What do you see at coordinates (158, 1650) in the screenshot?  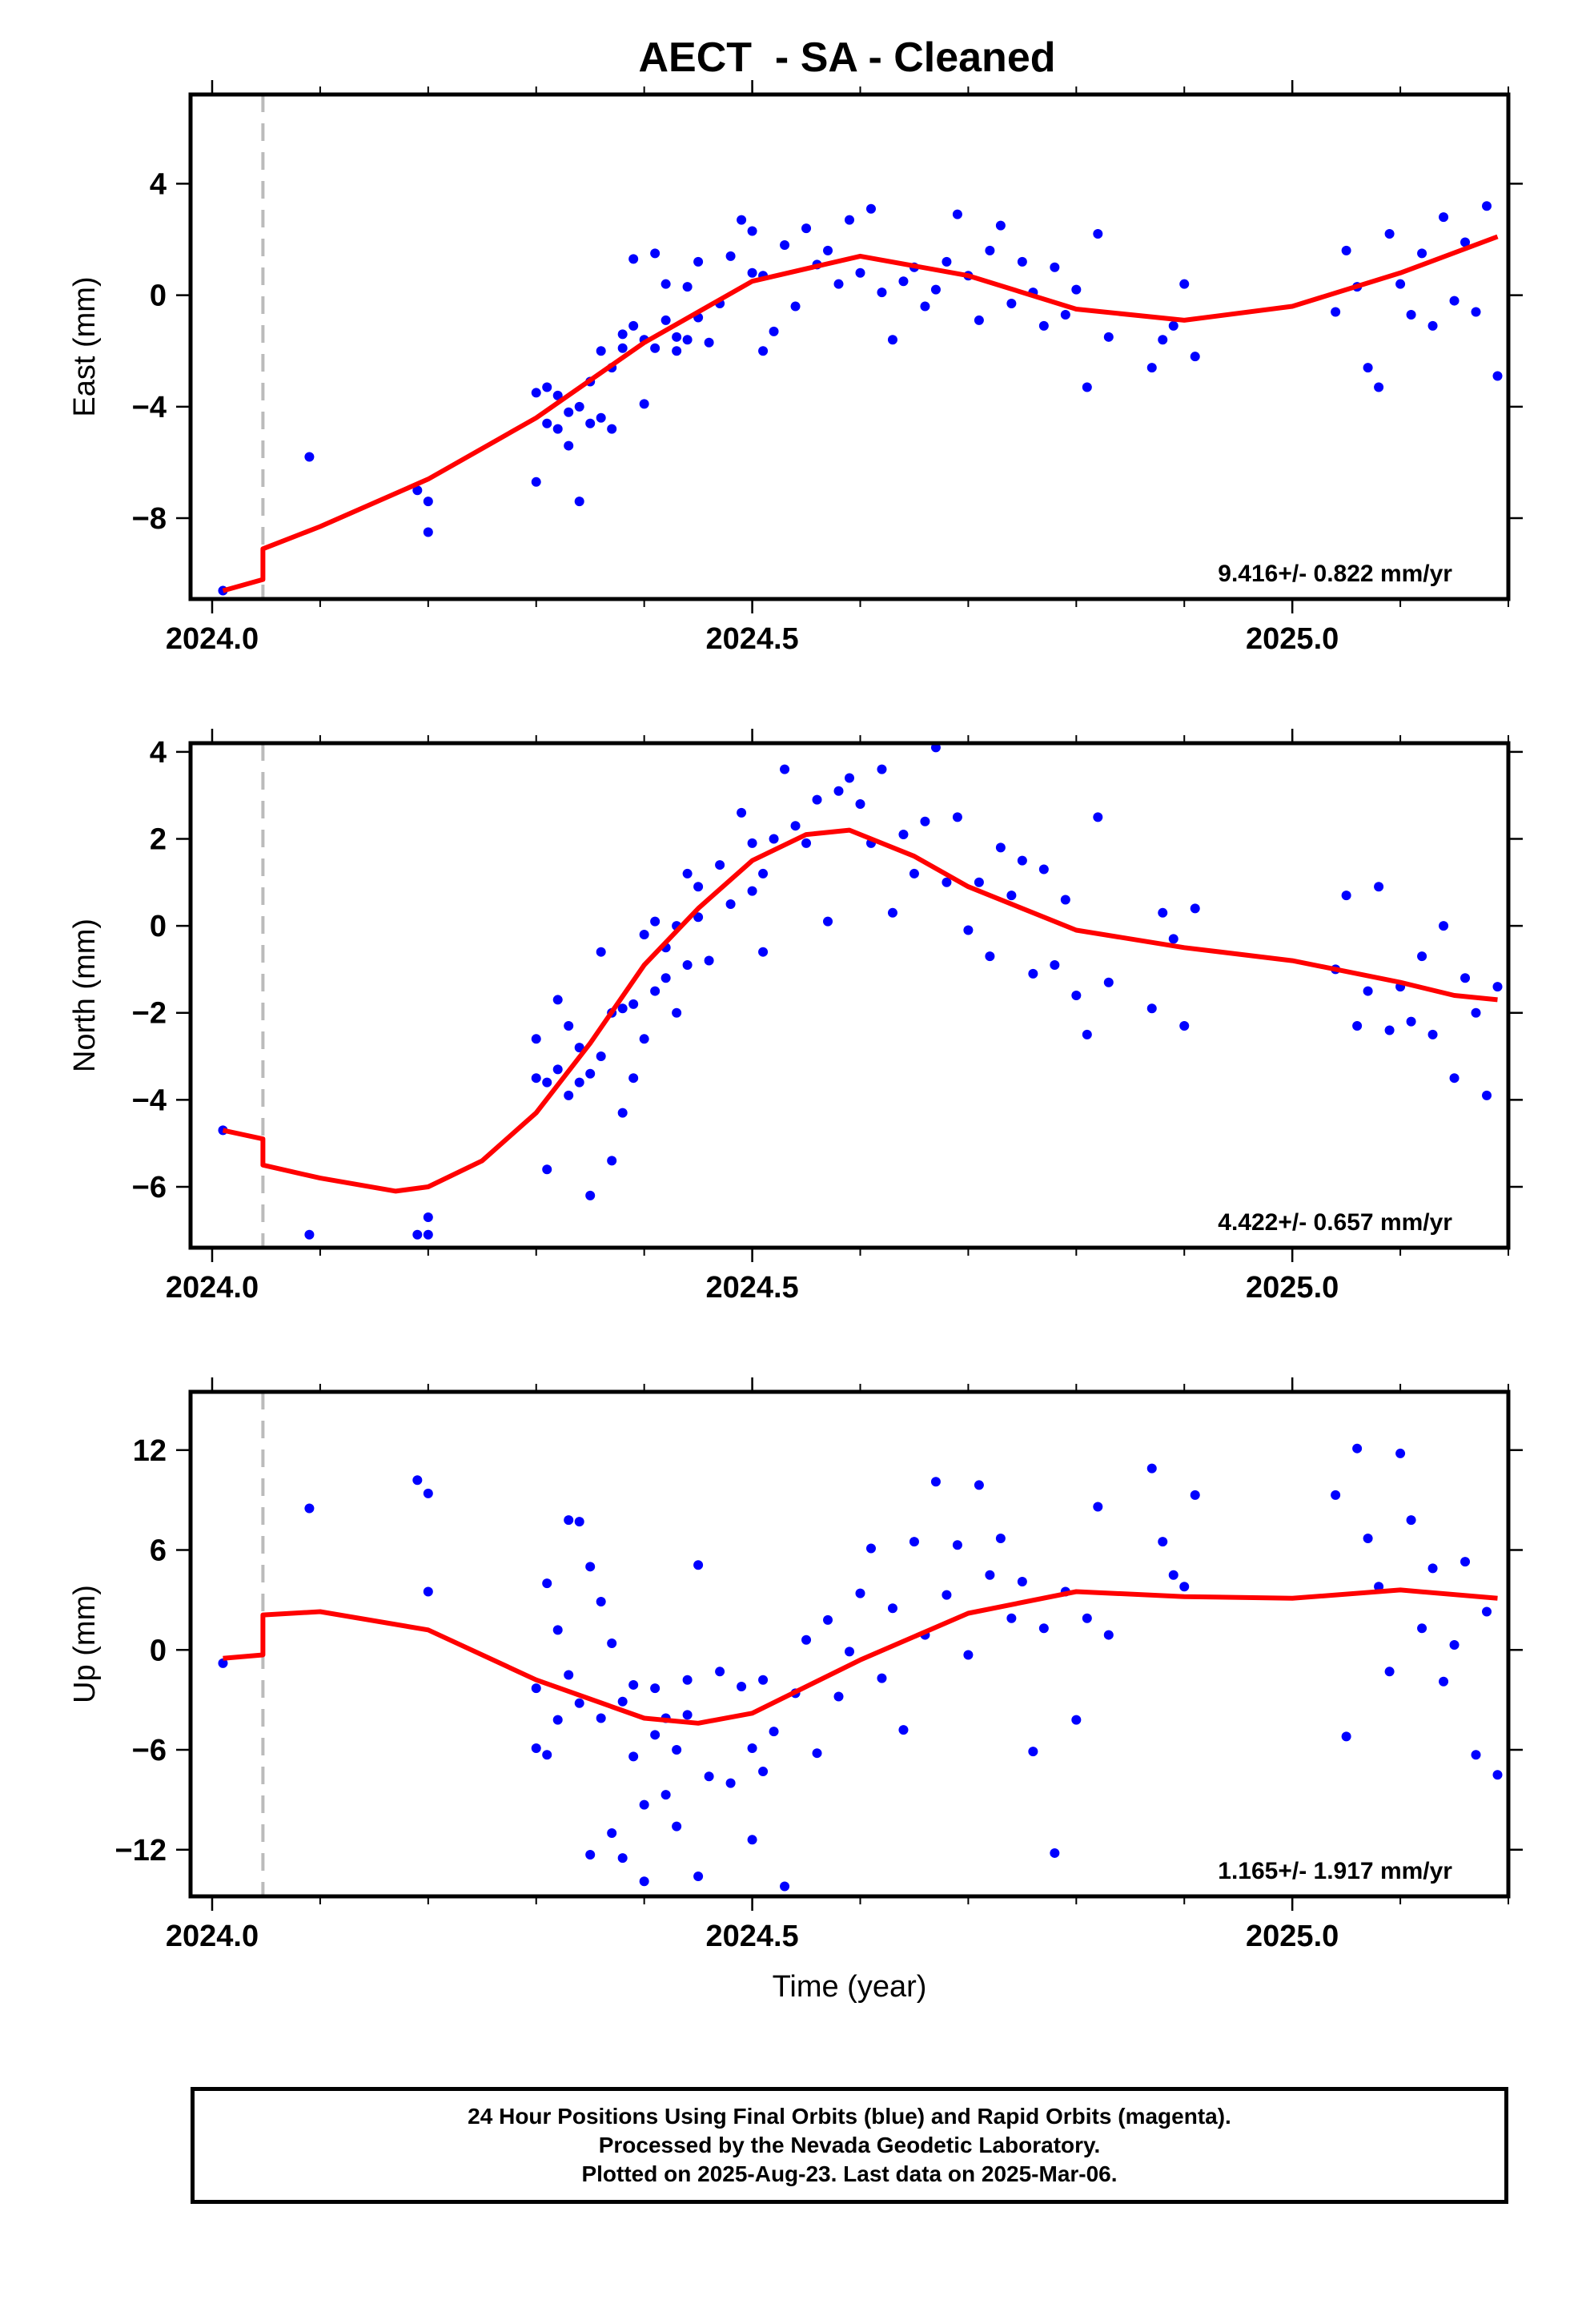 I see `up-y-tick-label: 0` at bounding box center [158, 1650].